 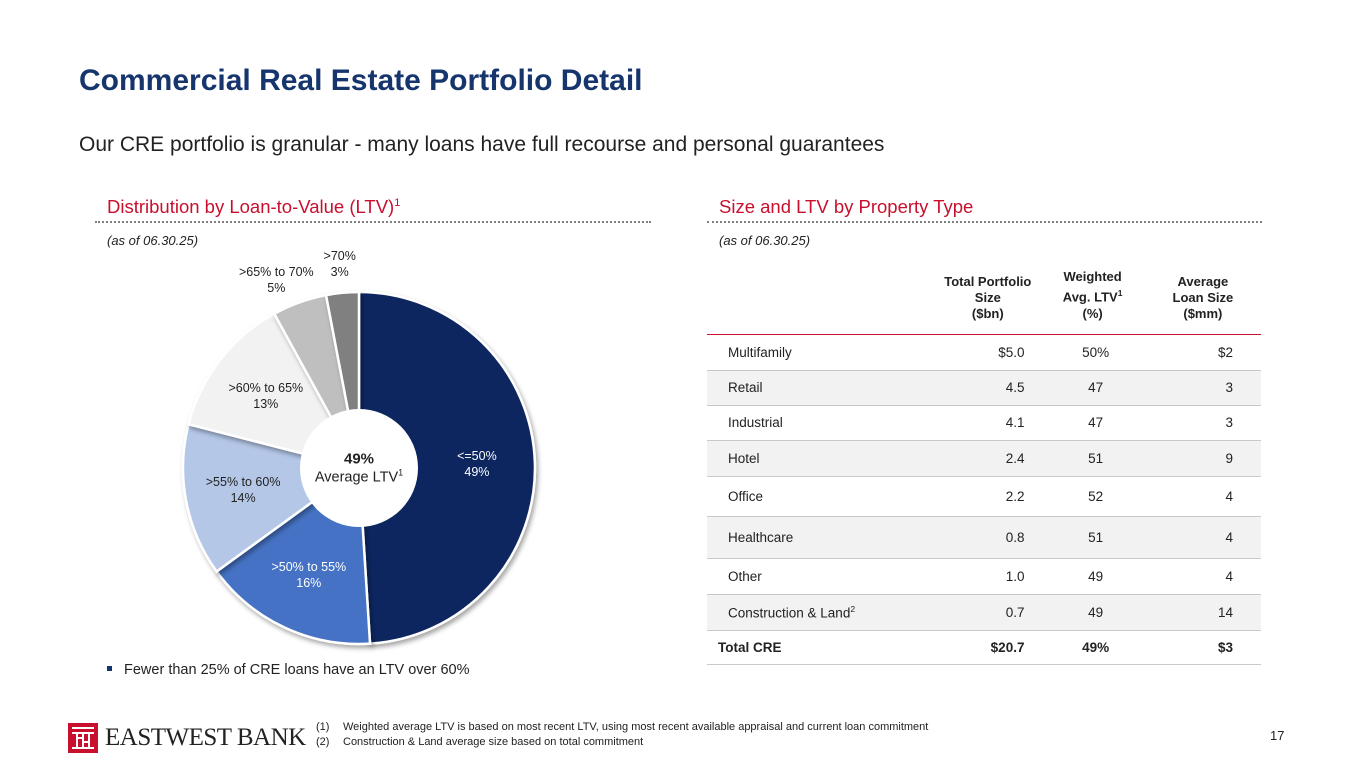 I want to click on pie-label-percent: 14%, so click(x=243, y=498).